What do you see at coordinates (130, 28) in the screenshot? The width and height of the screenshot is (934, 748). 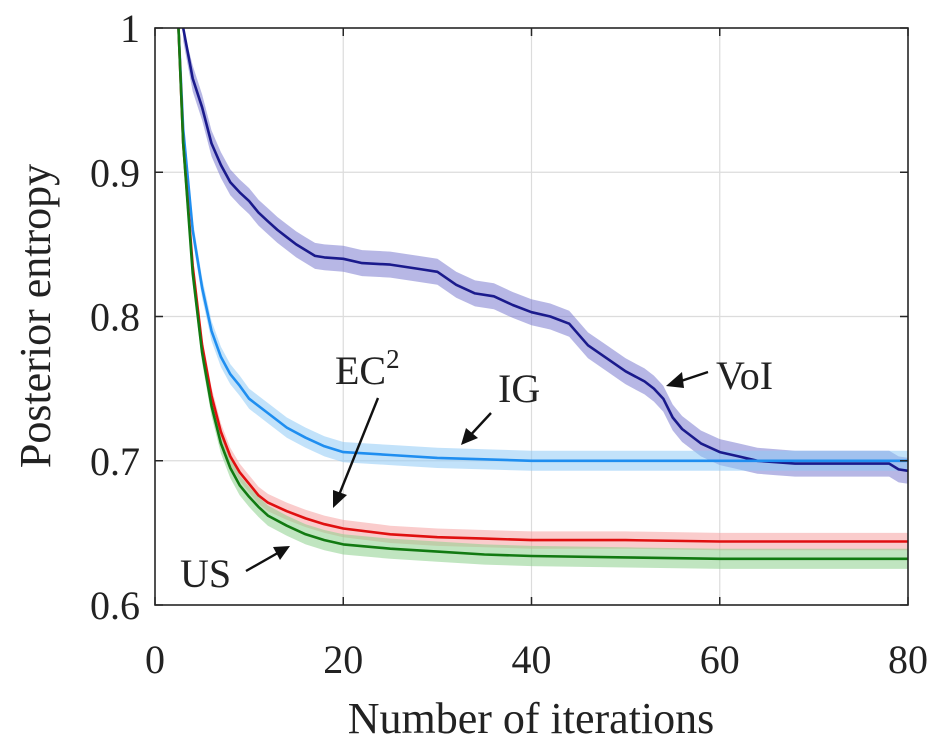 I see `y-tick-label: 1` at bounding box center [130, 28].